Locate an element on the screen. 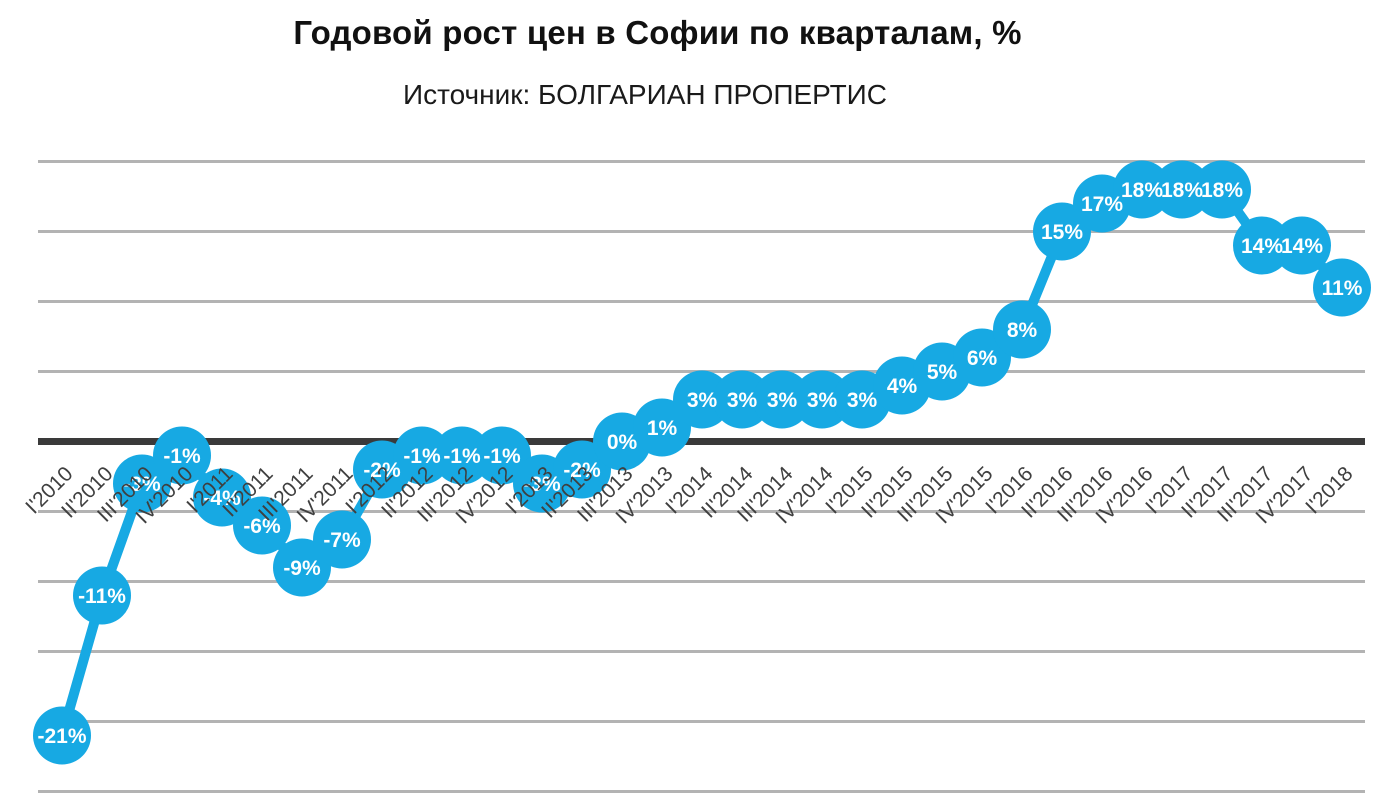 Image resolution: width=1397 pixels, height=806 pixels. data-point-value-label: -4% is located at coordinates (222, 498).